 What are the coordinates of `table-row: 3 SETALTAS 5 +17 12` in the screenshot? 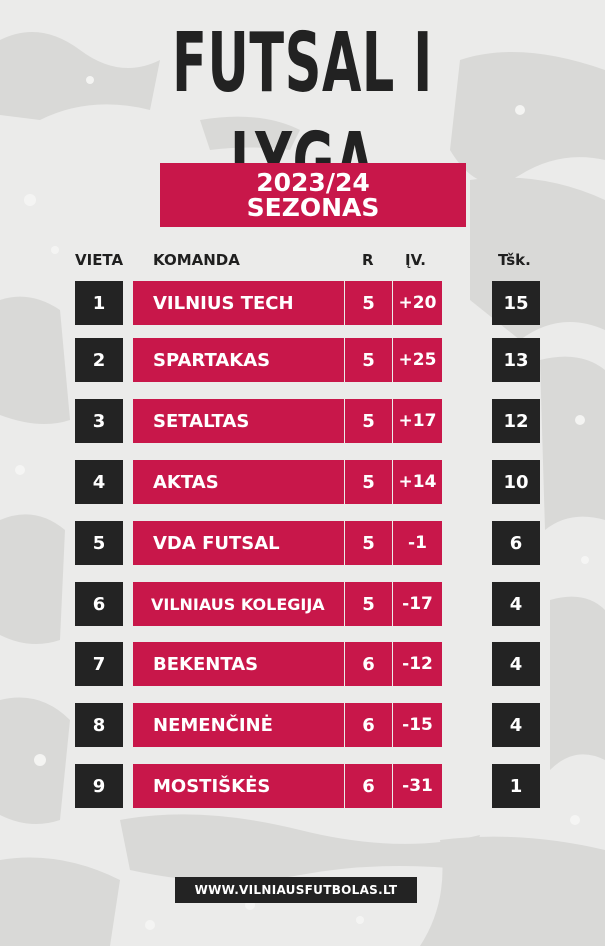 It's located at (302, 421).